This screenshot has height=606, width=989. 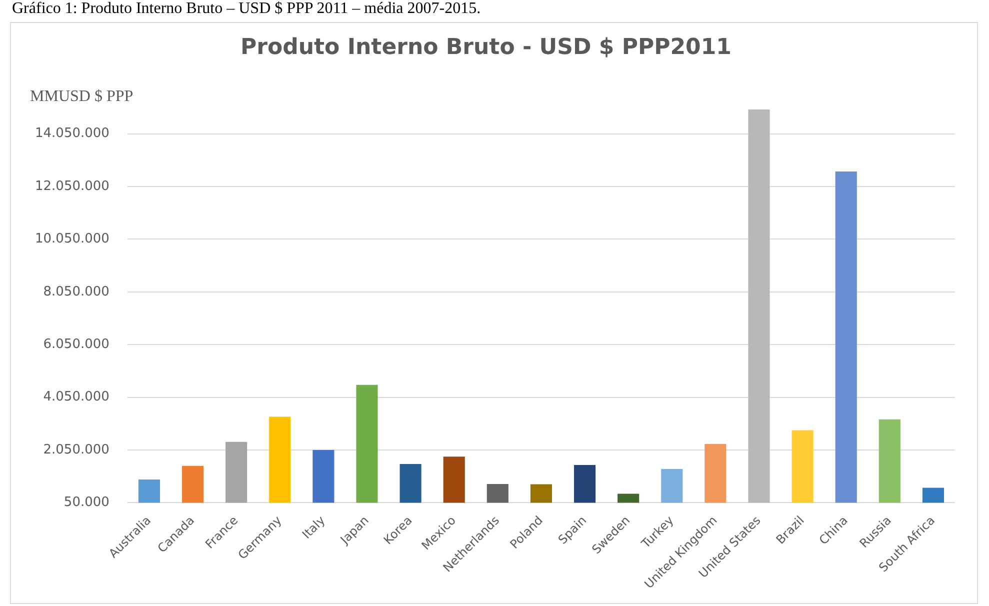 What do you see at coordinates (76, 292) in the screenshot?
I see `y-tick-label: 8.050.000` at bounding box center [76, 292].